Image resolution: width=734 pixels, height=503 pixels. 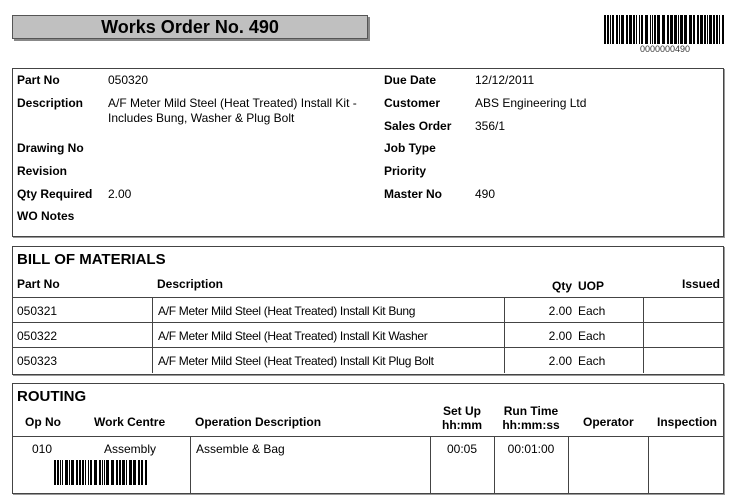 What do you see at coordinates (38, 284) in the screenshot?
I see `bom-col-part: Part No` at bounding box center [38, 284].